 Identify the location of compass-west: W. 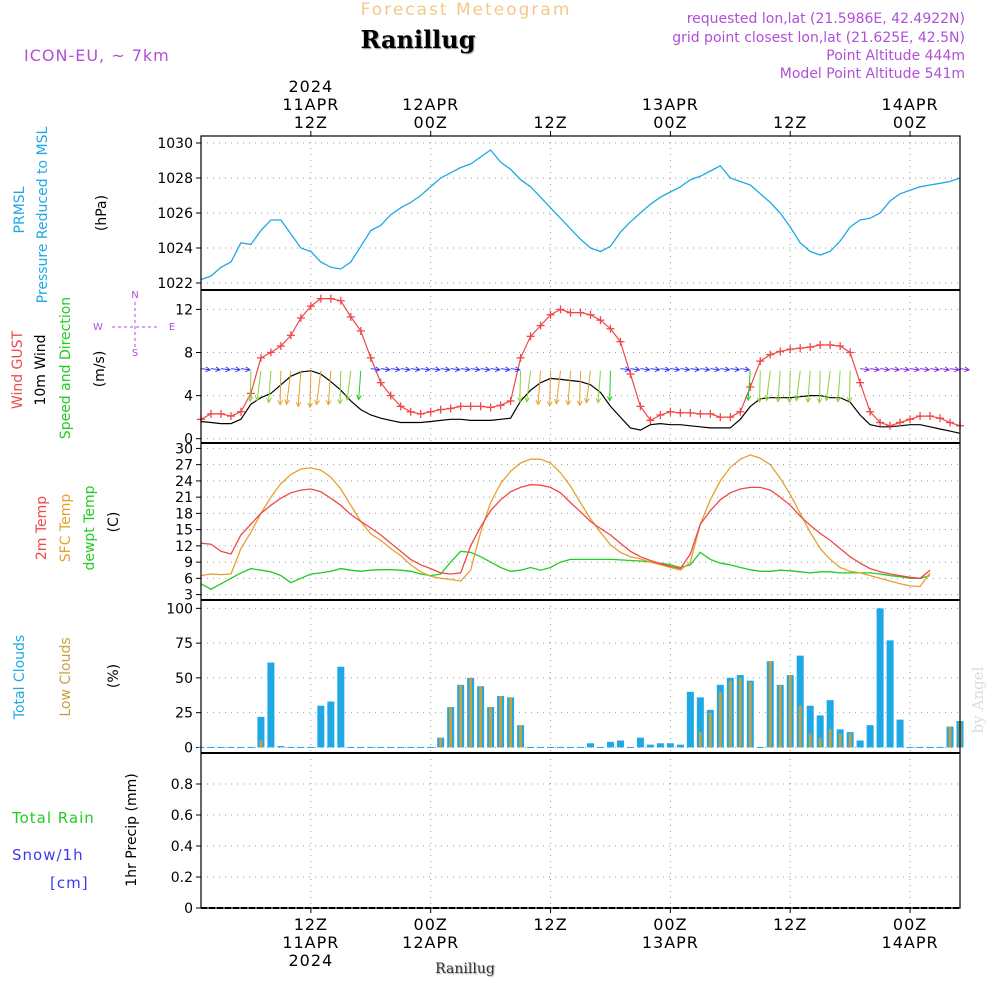
(98, 327).